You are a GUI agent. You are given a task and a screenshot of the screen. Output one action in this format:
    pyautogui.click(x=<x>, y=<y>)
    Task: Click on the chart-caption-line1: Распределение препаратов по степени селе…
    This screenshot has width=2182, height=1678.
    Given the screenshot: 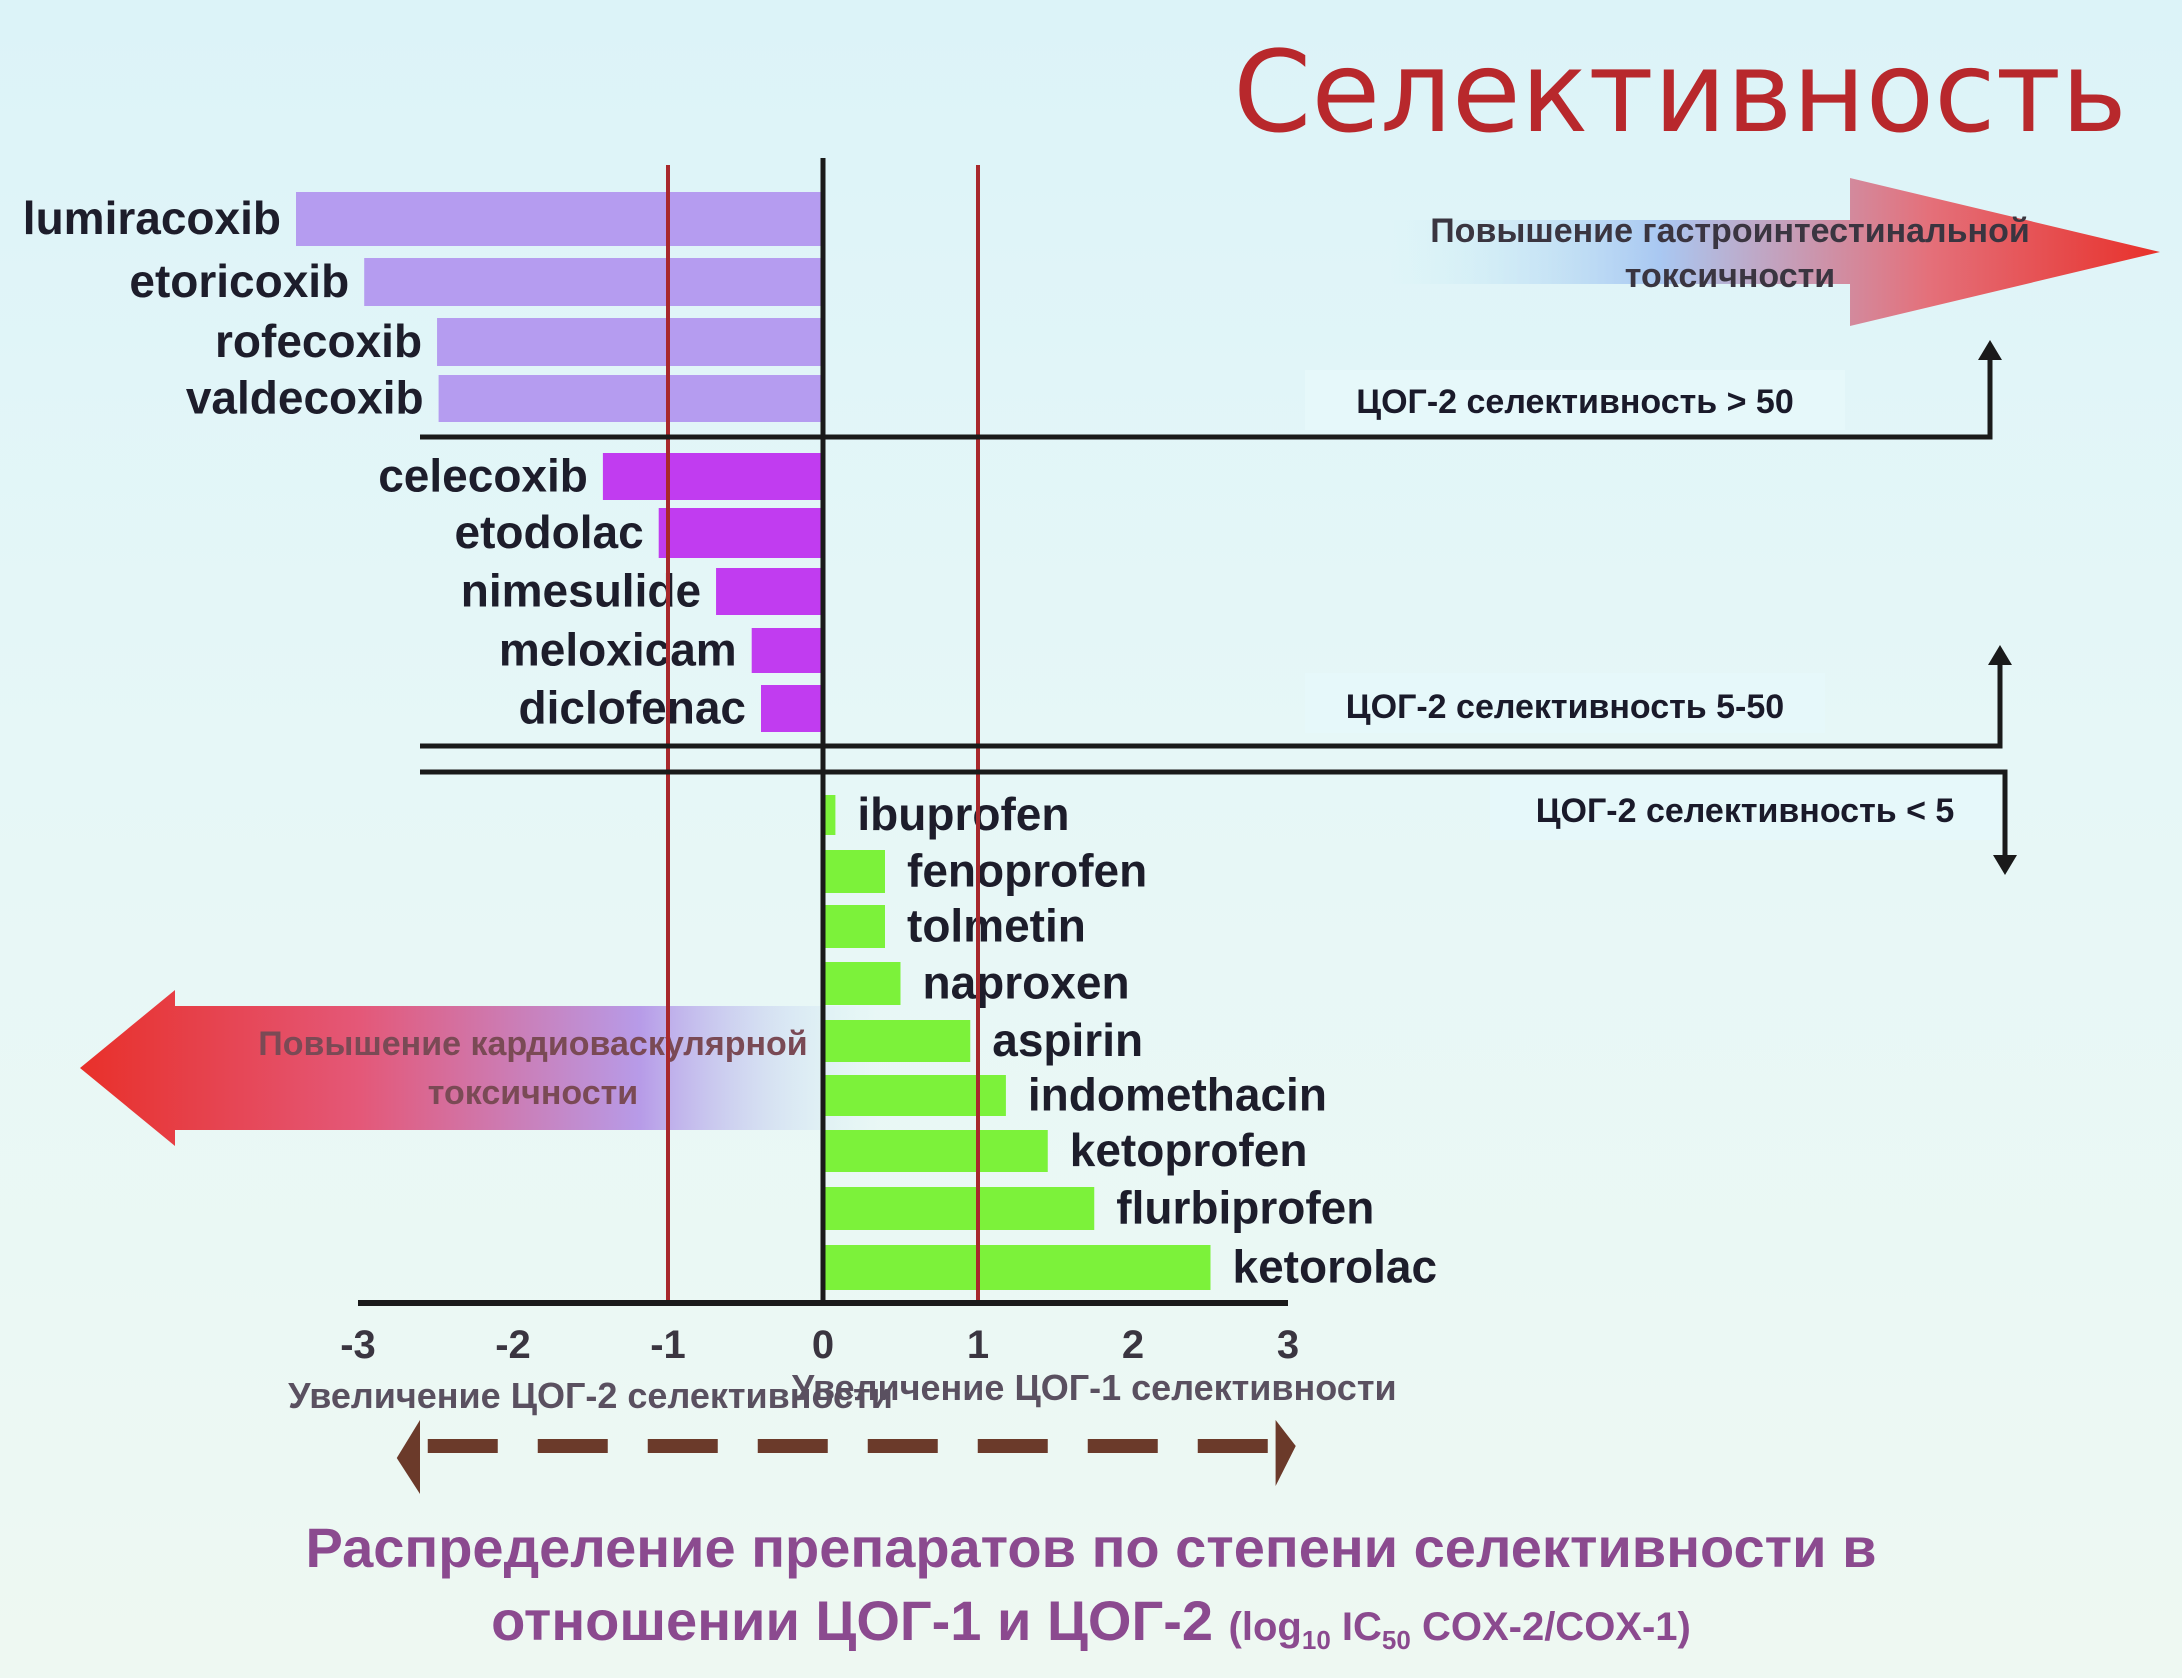 What is the action you would take?
    pyautogui.click(x=1091, y=1547)
    